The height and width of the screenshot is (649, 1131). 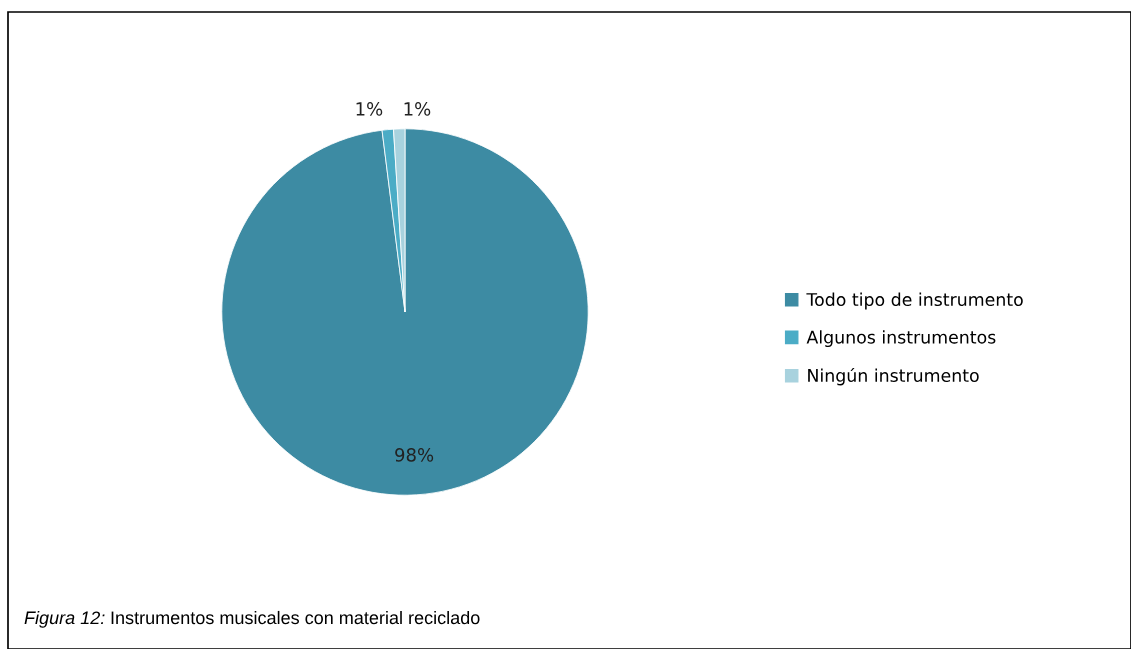 I want to click on data-label: 98%, so click(x=414, y=455).